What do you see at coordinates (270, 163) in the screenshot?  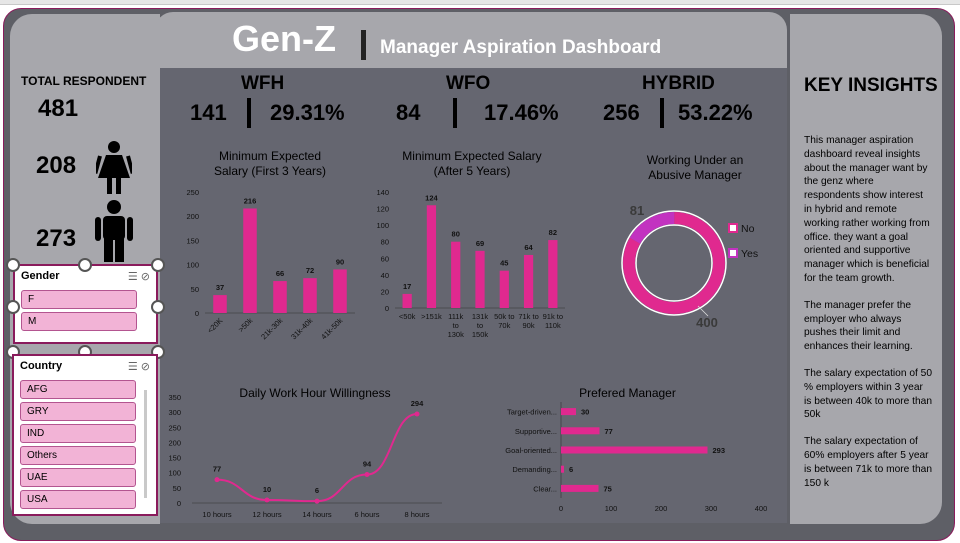 I see `chart-title-salary-3y: Minimum Expected Salary (First 3 Years)` at bounding box center [270, 163].